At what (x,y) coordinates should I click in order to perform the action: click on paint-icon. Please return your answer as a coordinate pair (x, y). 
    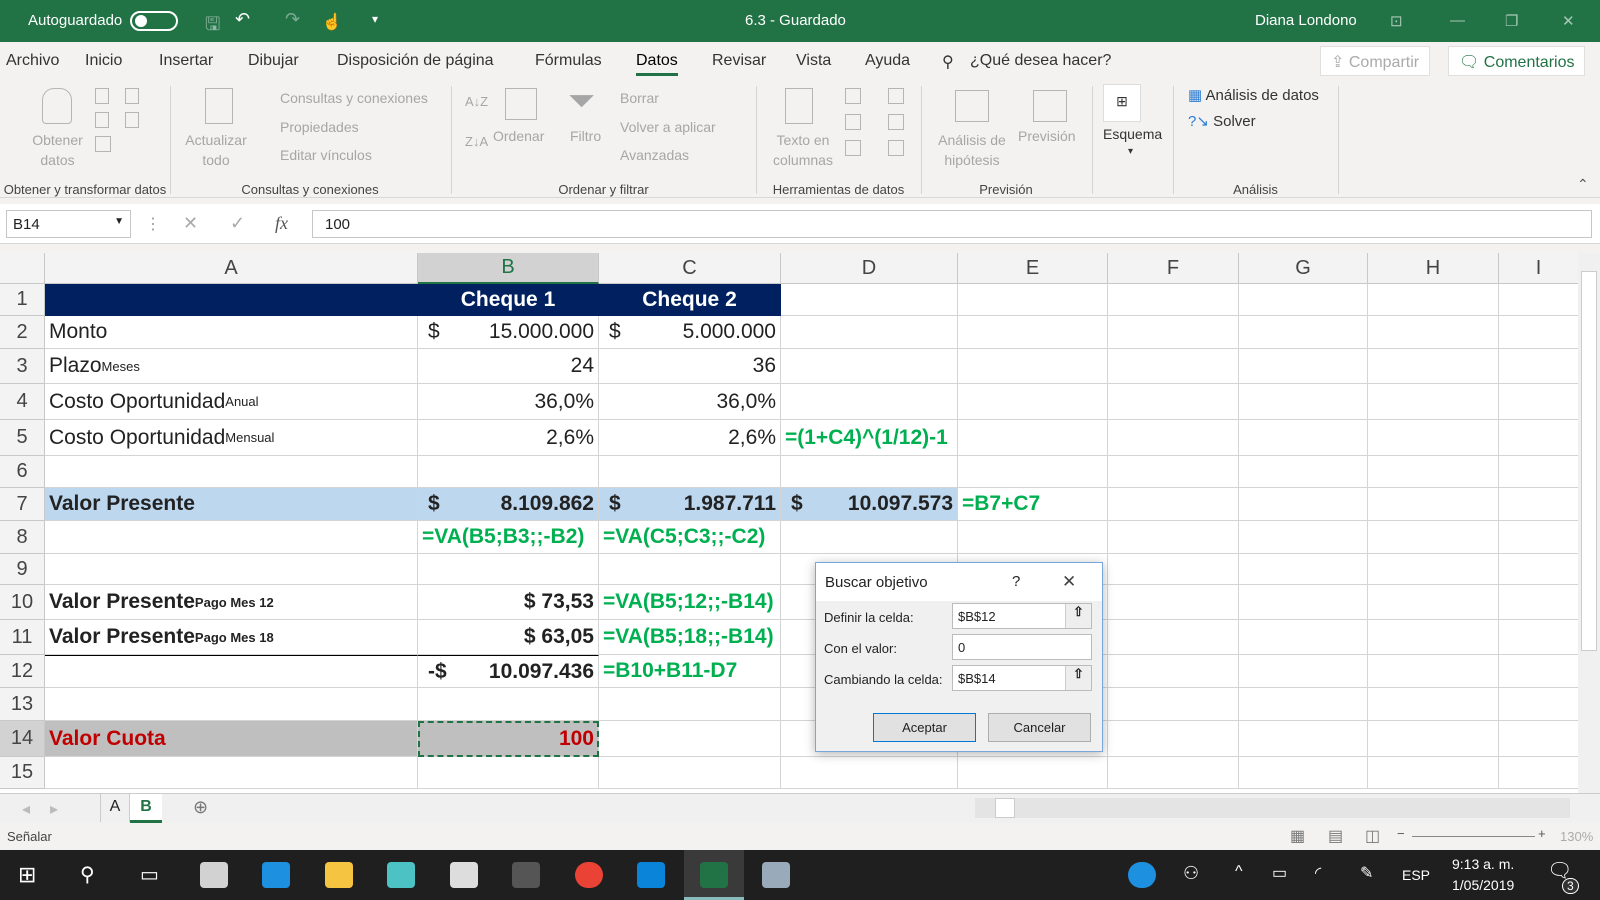
    Looking at the image, I should click on (776, 875).